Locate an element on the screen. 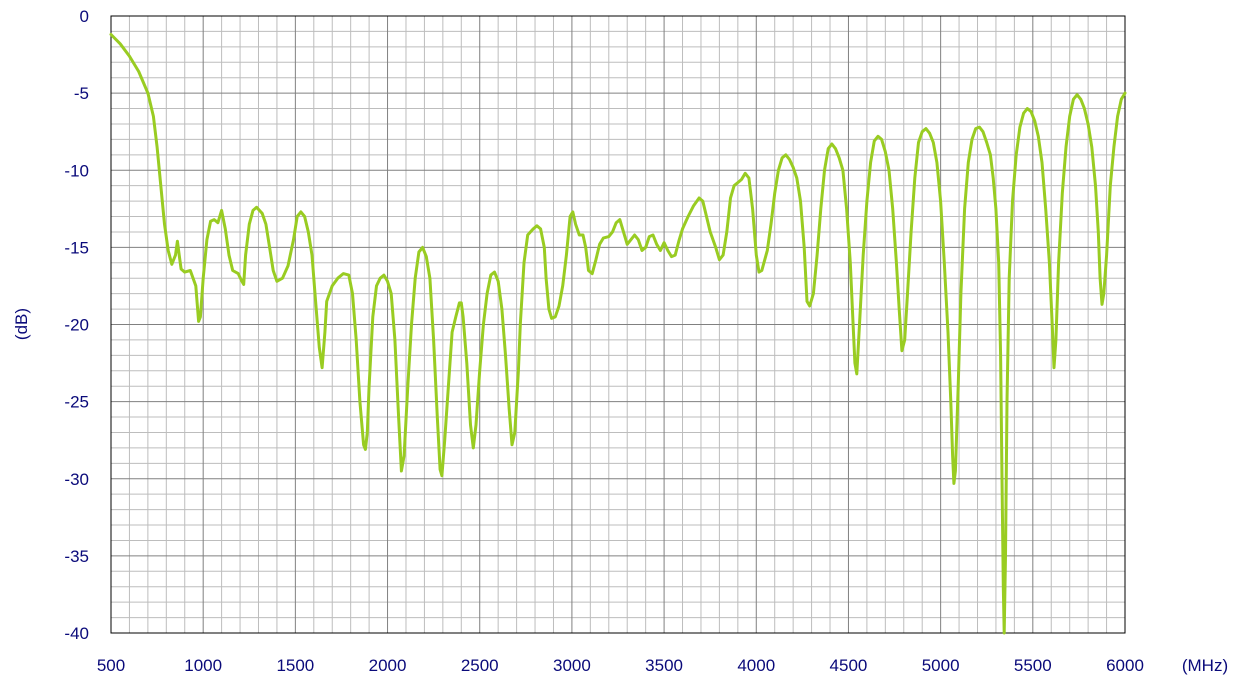 Image resolution: width=1245 pixels, height=686 pixels. x-axis-label: (MHz) is located at coordinates (1205, 665).